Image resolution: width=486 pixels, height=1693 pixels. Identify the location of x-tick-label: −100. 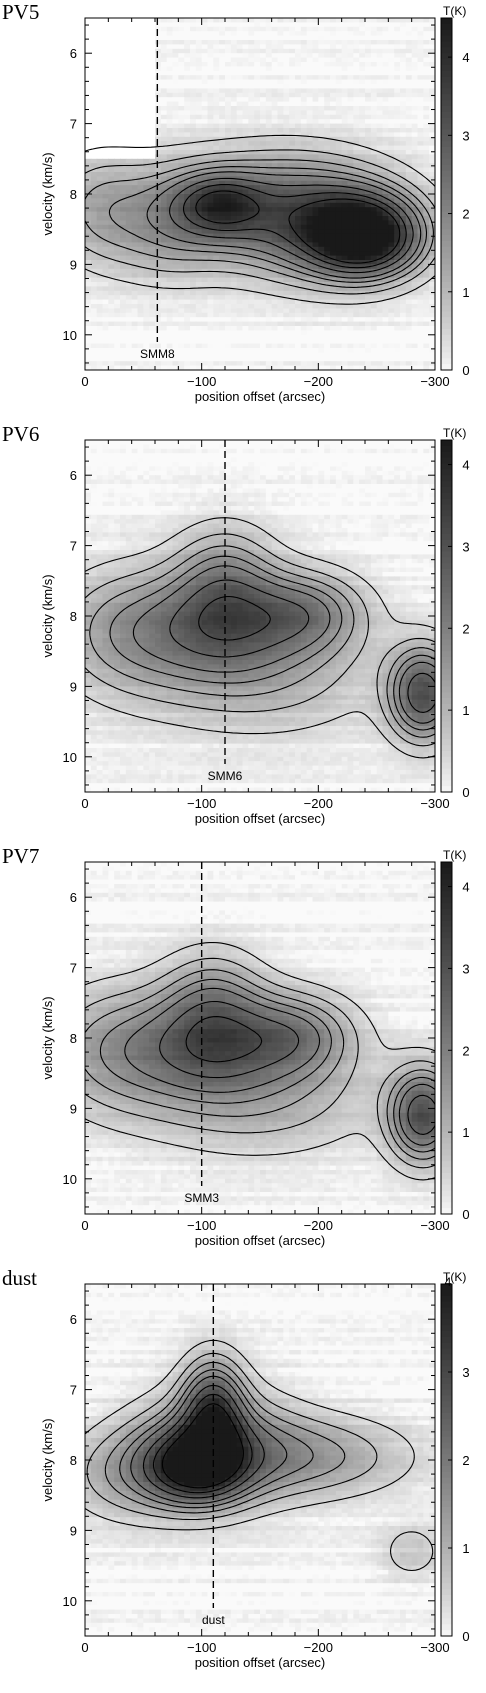
(201, 1225).